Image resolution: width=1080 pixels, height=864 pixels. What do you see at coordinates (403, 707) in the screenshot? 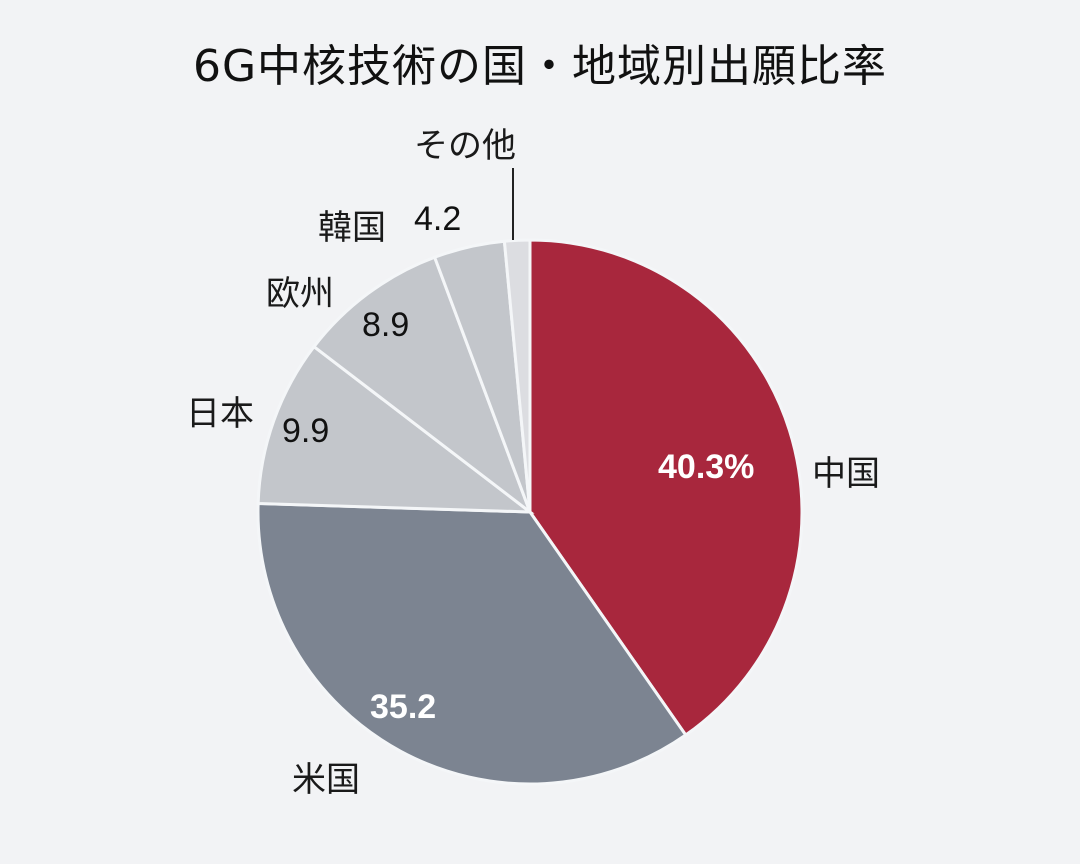
I see `us-value: 35.2` at bounding box center [403, 707].